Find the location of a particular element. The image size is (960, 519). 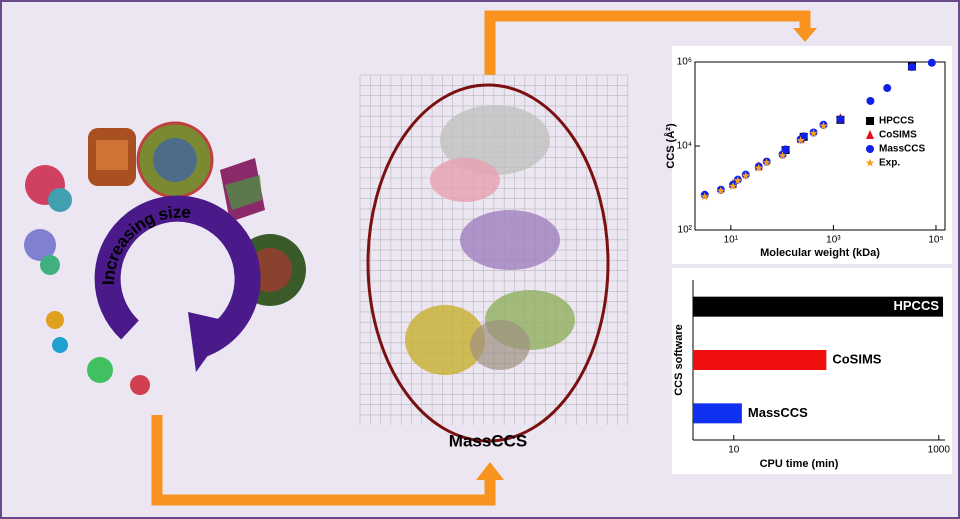

bar-label: HPCCS is located at coordinates (917, 305).